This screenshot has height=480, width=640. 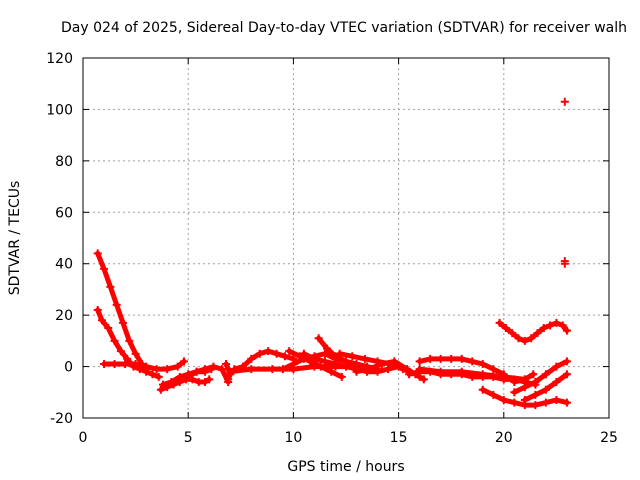 What do you see at coordinates (64, 162) in the screenshot?
I see `y-tick-label: 80` at bounding box center [64, 162].